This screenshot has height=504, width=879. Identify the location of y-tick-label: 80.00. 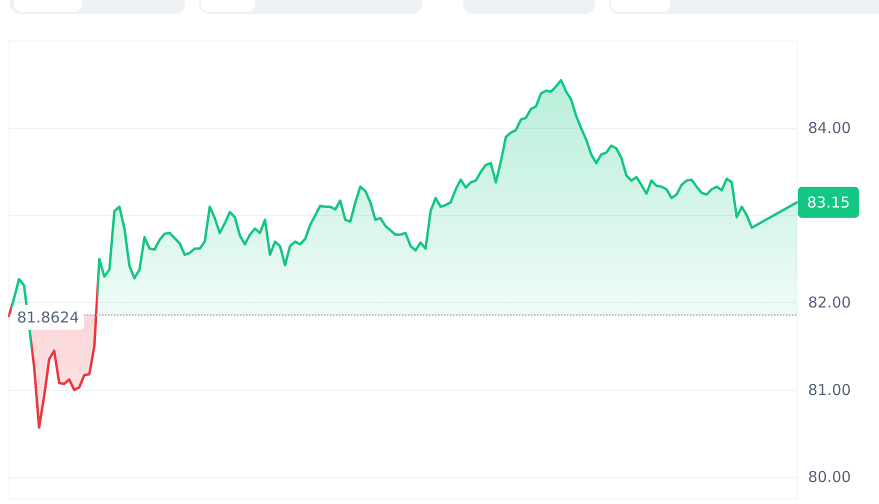
(829, 477).